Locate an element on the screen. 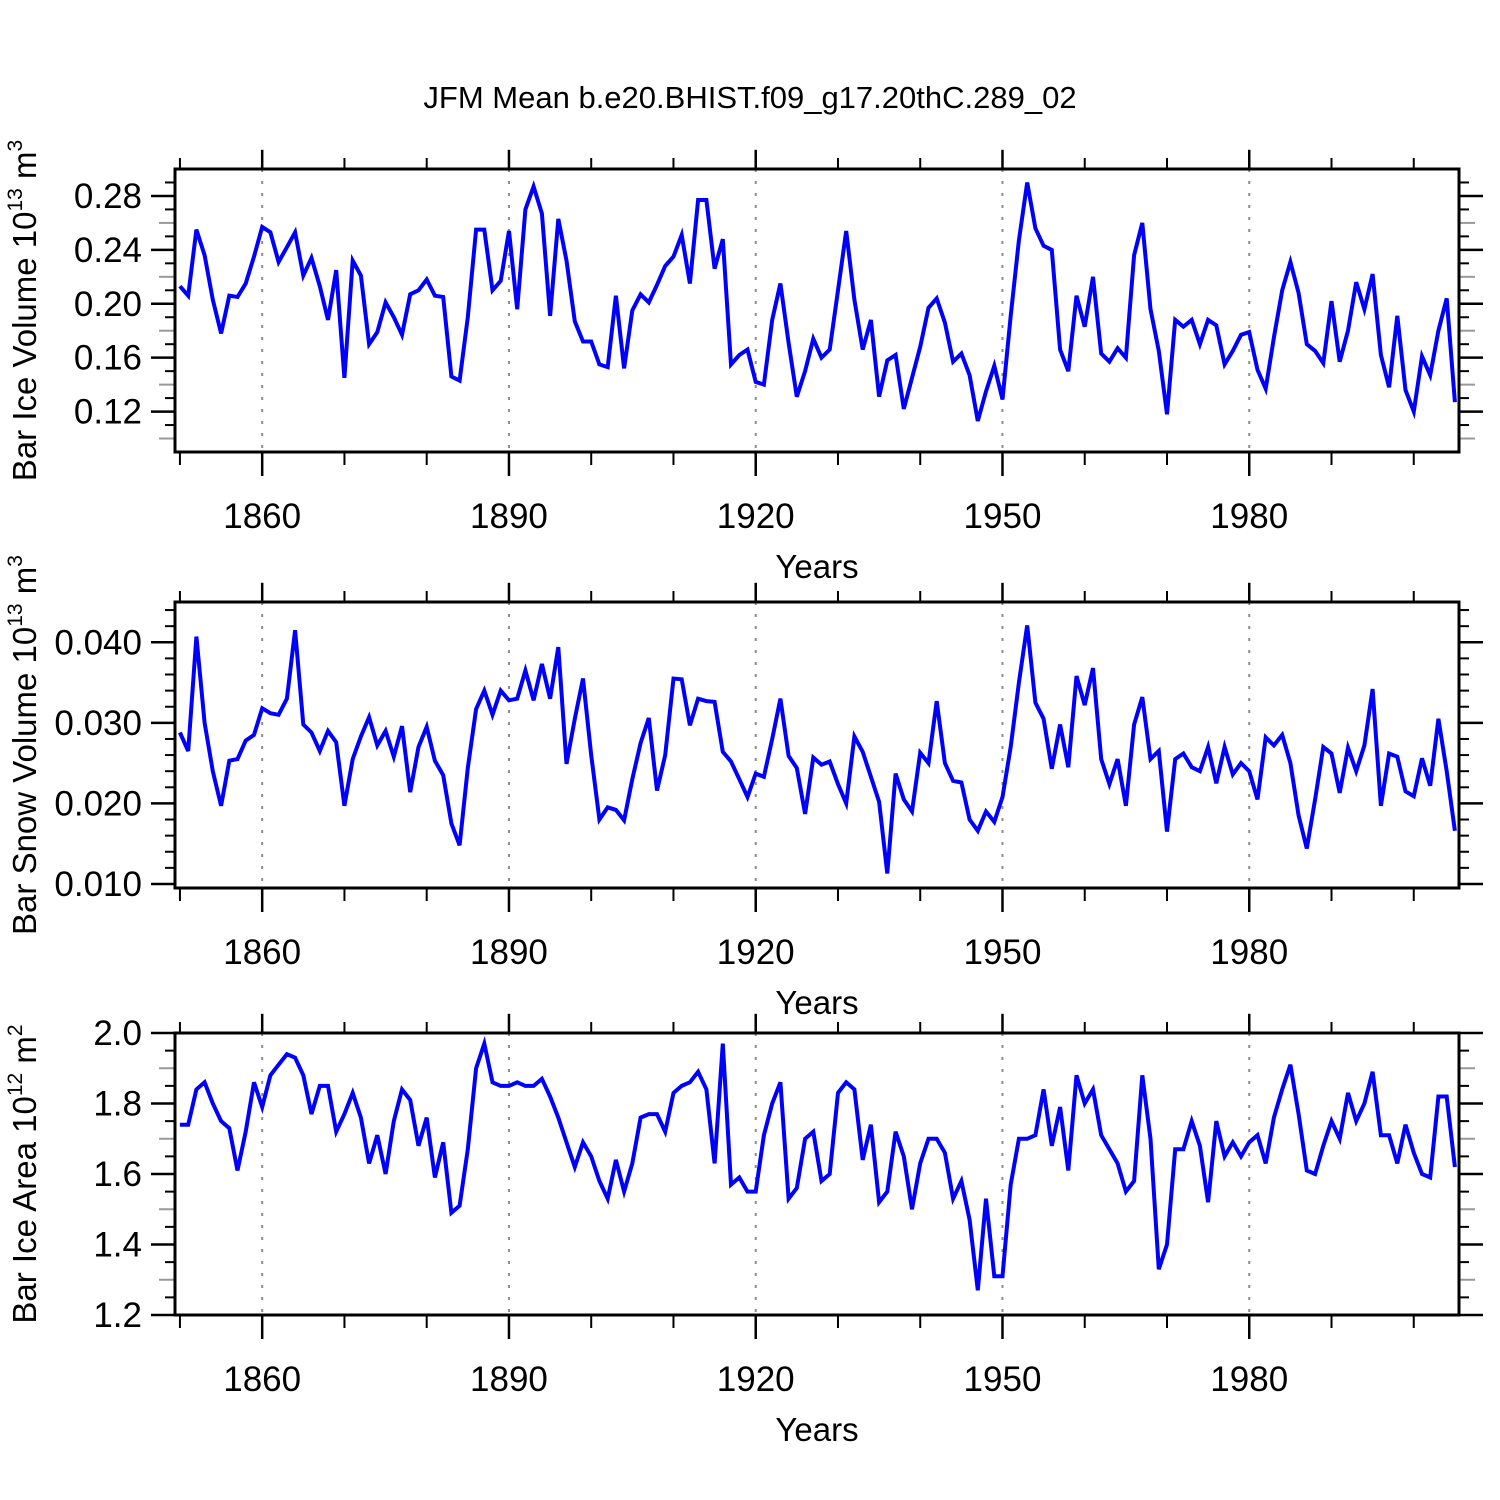 The width and height of the screenshot is (1500, 1500). y-tick-label: 0.010 is located at coordinates (98, 884).